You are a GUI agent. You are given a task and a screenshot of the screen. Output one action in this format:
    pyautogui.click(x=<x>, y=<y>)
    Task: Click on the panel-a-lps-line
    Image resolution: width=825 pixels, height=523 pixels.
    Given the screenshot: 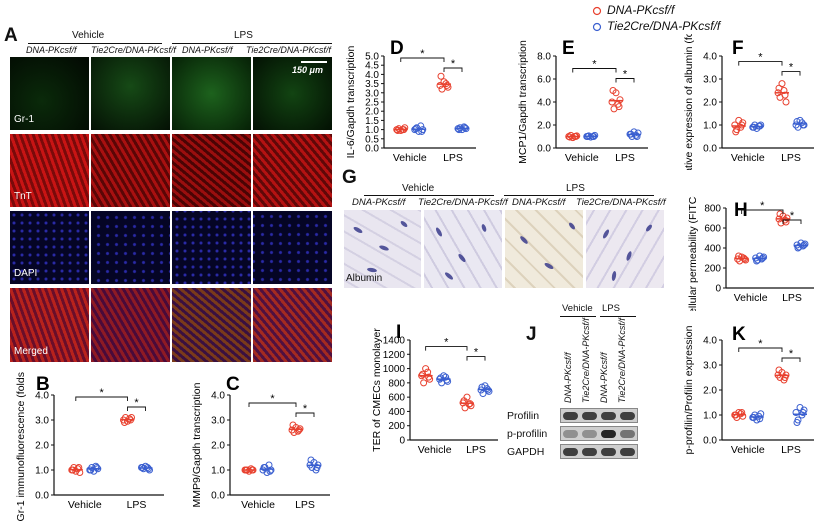 What is the action you would take?
    pyautogui.click(x=252, y=43)
    